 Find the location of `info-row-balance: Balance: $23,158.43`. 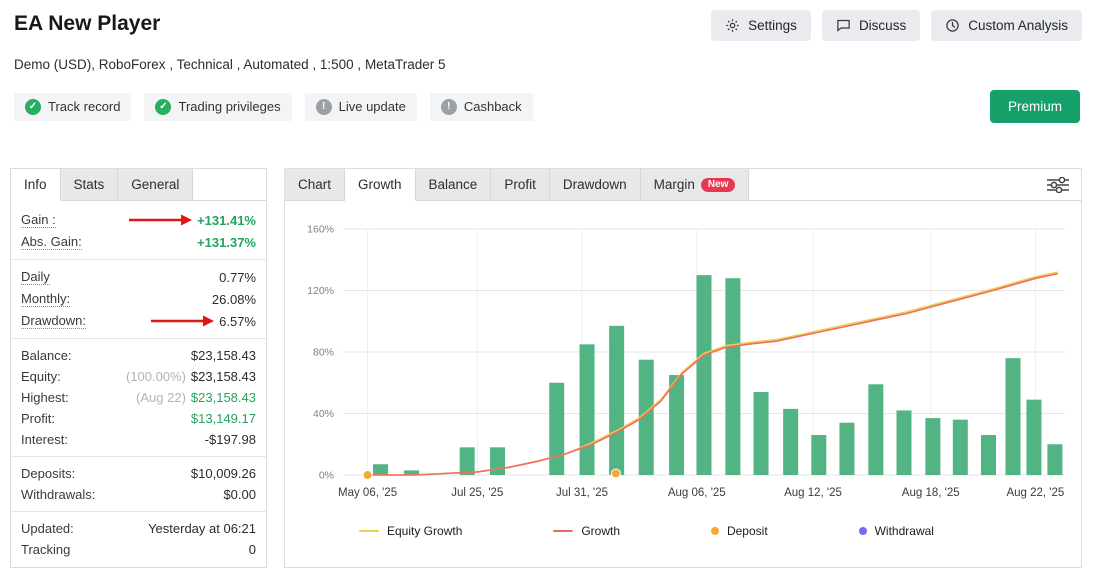

info-row-balance: Balance: $23,158.43 is located at coordinates (138, 355).